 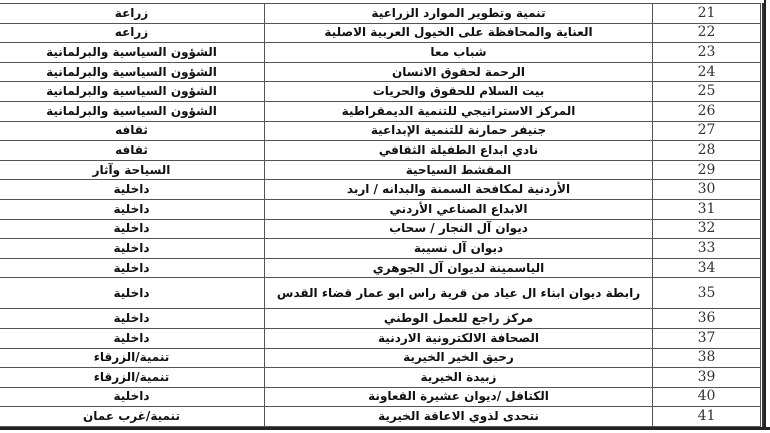 I want to click on table-row: 38 رحيق الخير الخيرية تنمية/الزرقاء, so click(x=380, y=358).